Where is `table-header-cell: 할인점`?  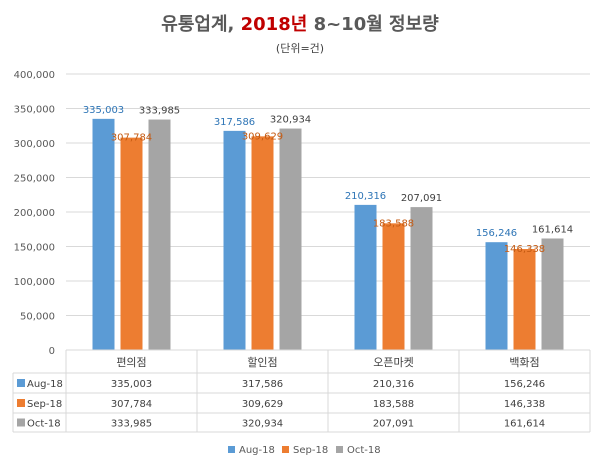
table-header-cell: 할인점 is located at coordinates (262, 362).